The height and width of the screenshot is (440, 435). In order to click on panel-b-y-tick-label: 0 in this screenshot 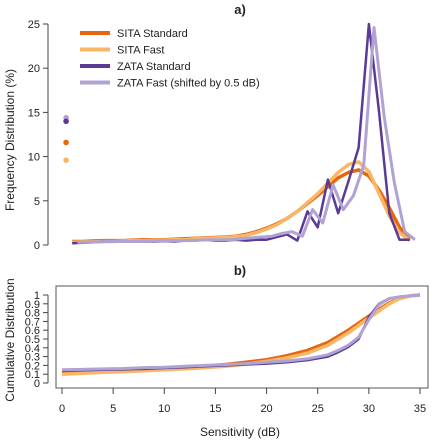, I will do `click(37, 384)`.